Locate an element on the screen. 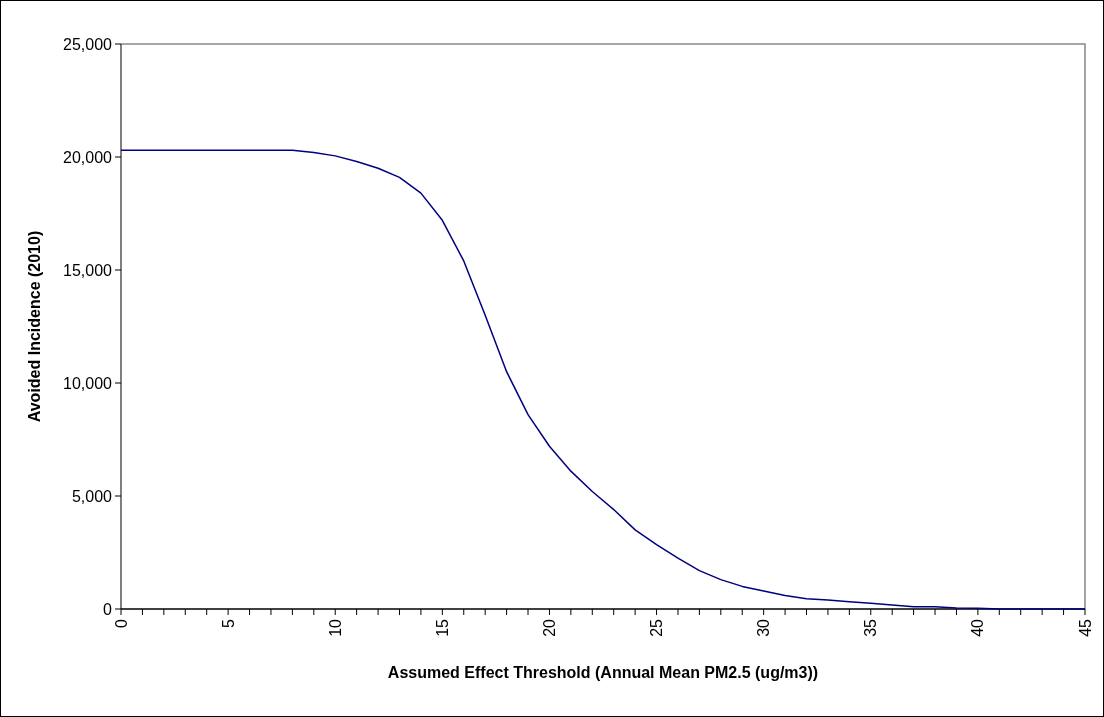 The height and width of the screenshot is (717, 1104). y-tick-label: 20,000 is located at coordinates (88, 157).